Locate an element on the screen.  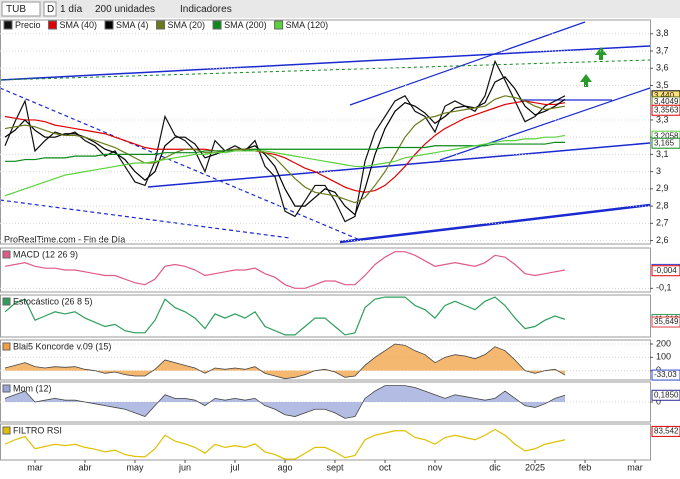
x-tick-label: may is located at coordinates (135, 467).